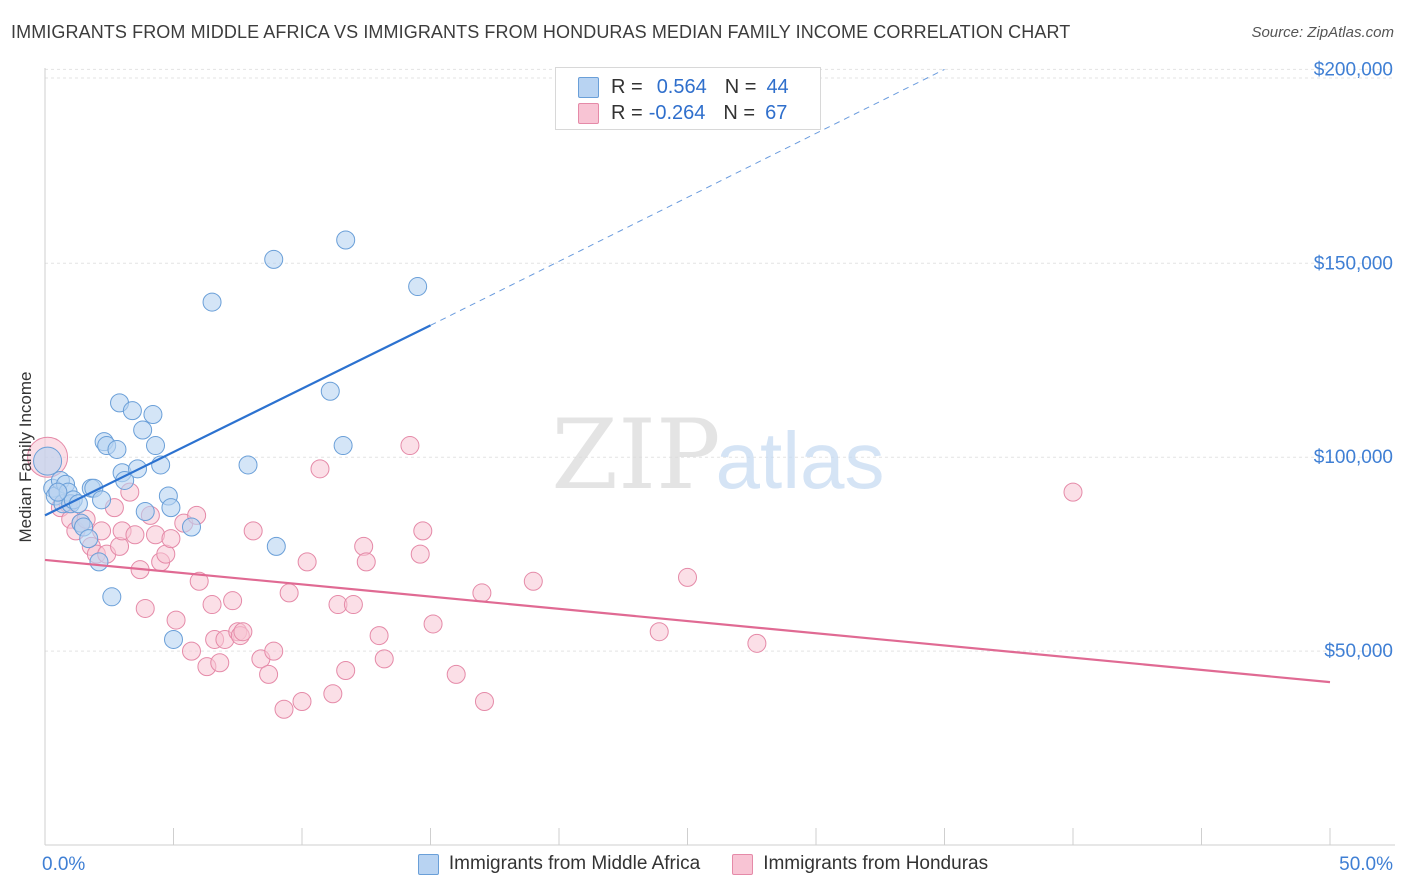 The height and width of the screenshot is (892, 1406). What do you see at coordinates (687, 197) in the screenshot?
I see `middle-africa-trend-extension` at bounding box center [687, 197].